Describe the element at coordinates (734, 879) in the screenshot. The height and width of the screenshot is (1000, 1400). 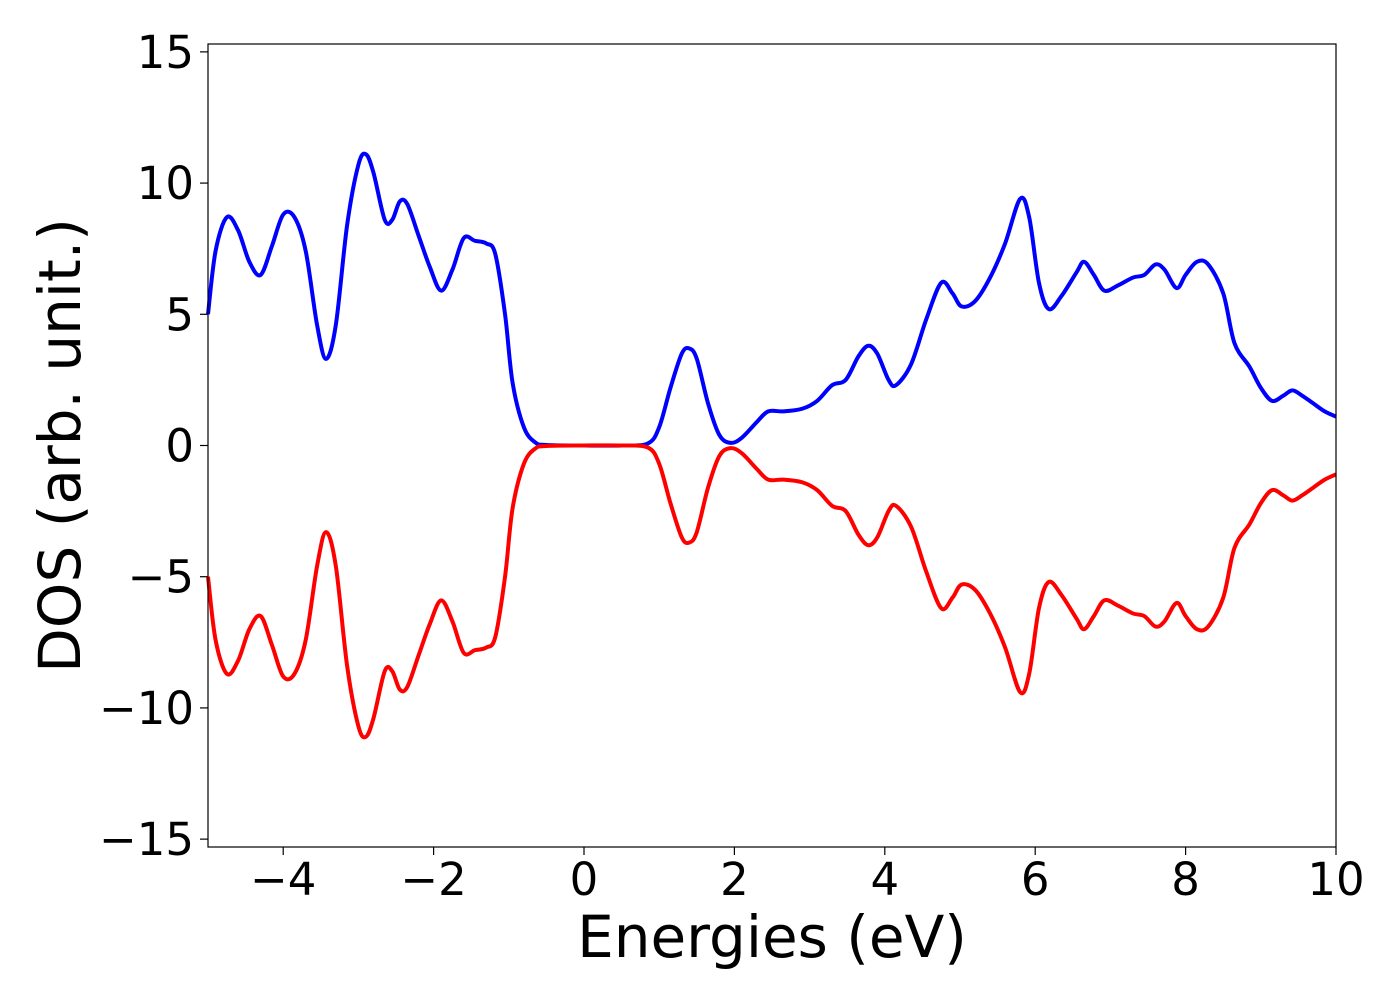
I see `x-tick-label: 2` at that location.